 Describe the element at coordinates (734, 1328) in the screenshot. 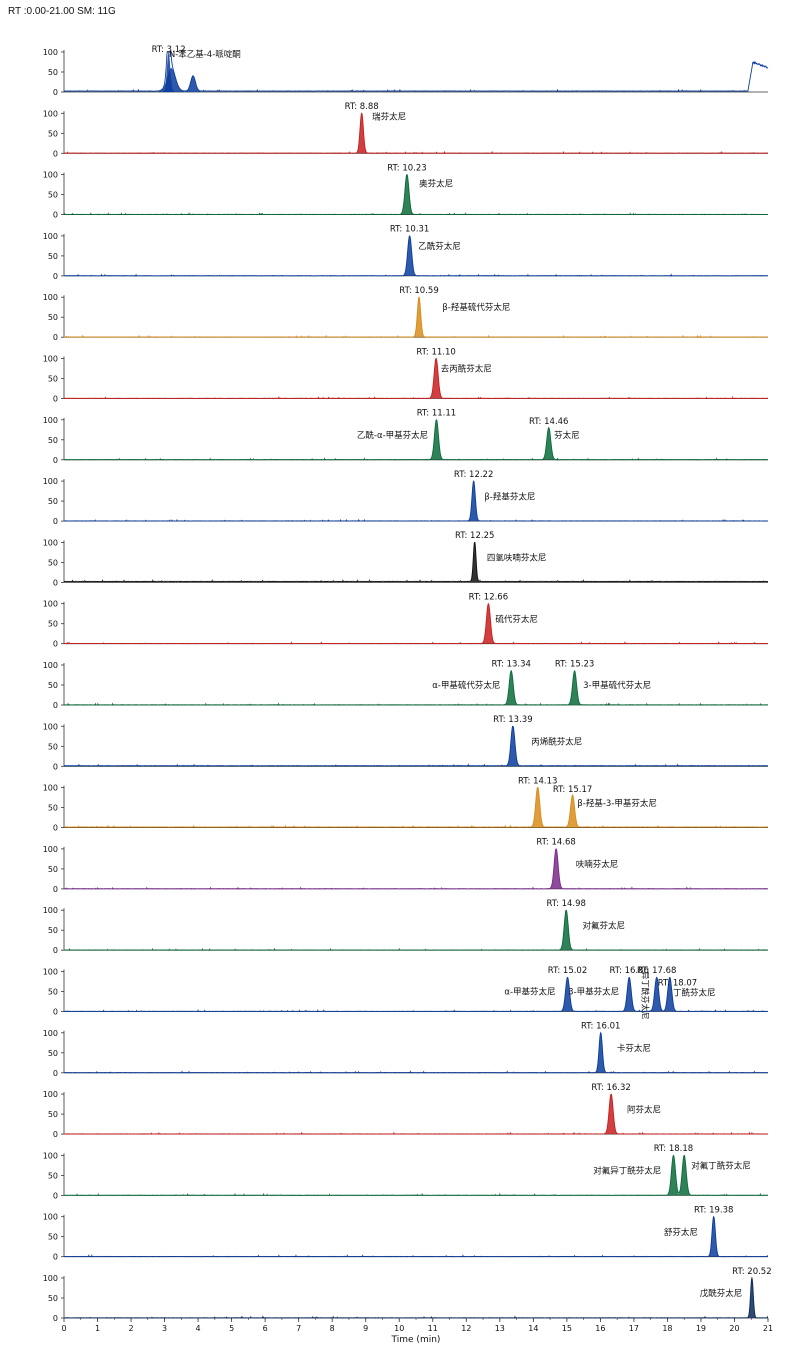

I see `x-tick-label: 20` at that location.